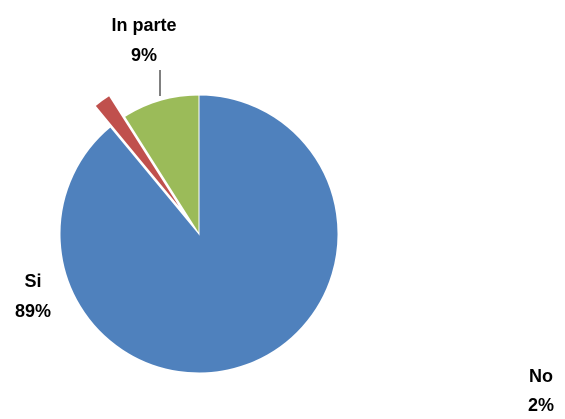  Describe the element at coordinates (541, 405) in the screenshot. I see `data-label-no-percent: 2%` at that location.